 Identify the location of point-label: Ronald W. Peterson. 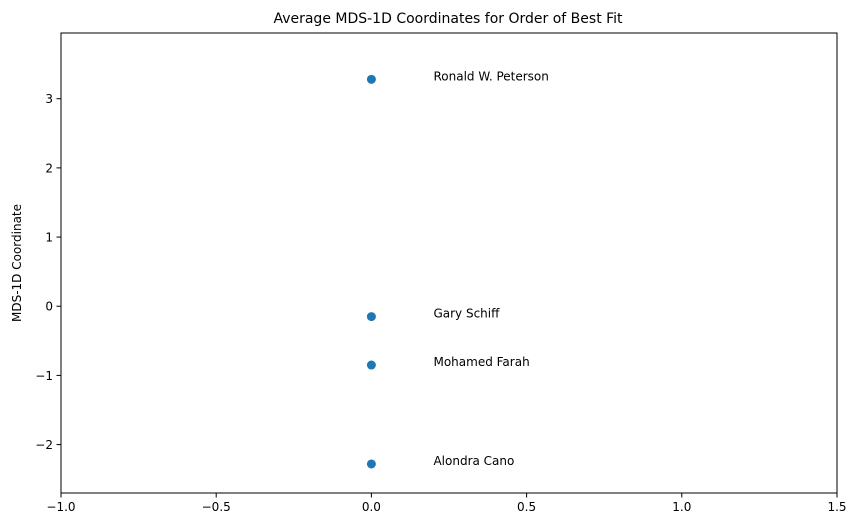
(490, 76).